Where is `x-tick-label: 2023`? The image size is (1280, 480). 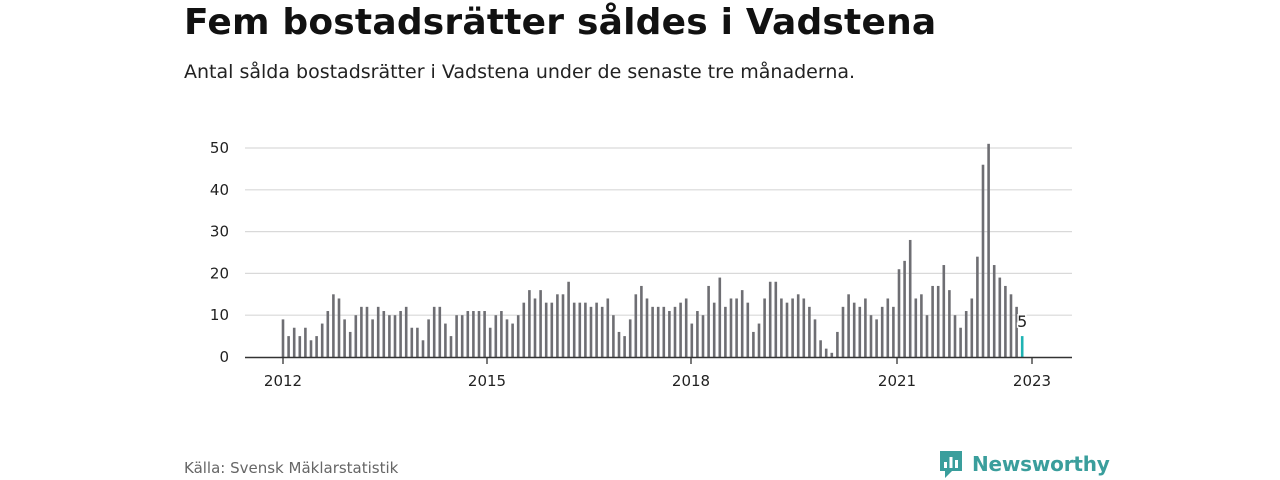
x-tick-label: 2023 is located at coordinates (1032, 381).